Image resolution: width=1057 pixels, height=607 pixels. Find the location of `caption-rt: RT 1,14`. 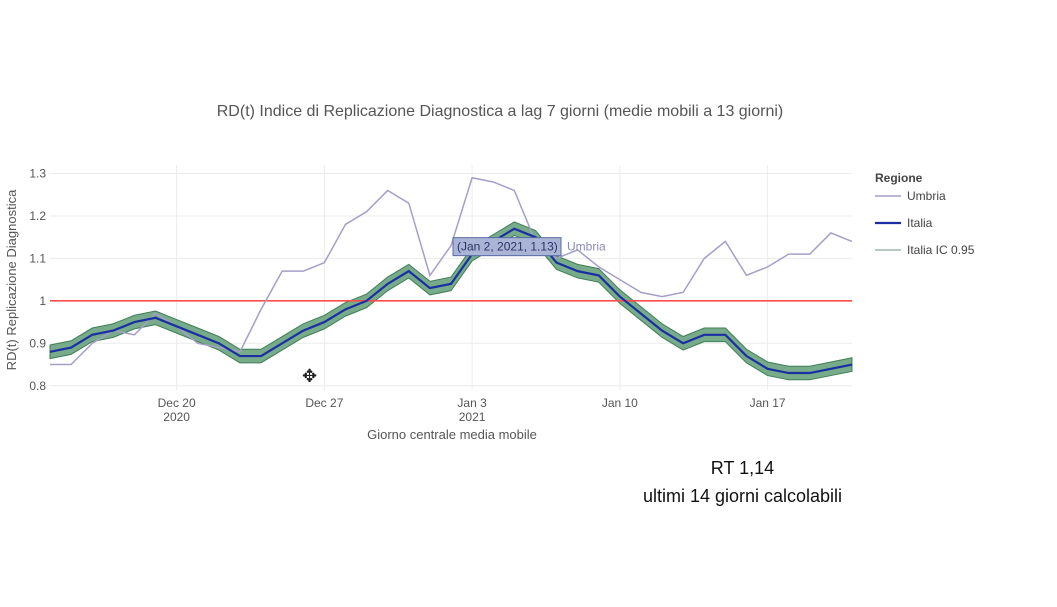

caption-rt: RT 1,14 is located at coordinates (742, 468).